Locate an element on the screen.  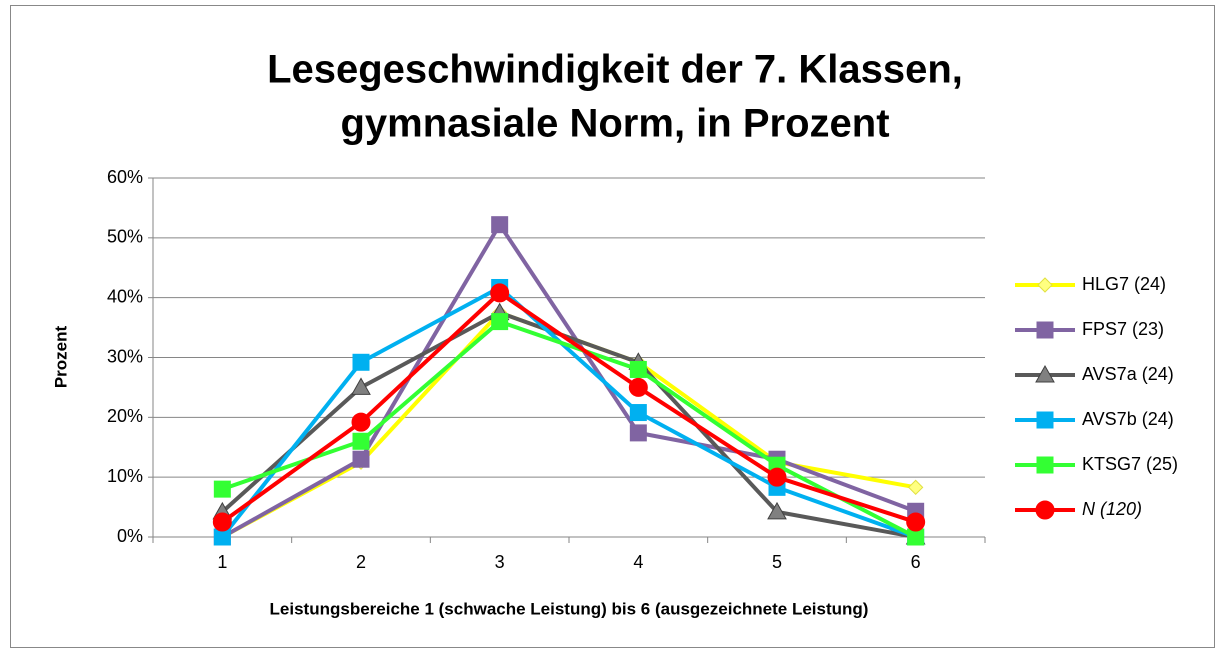
legend-label: N (120) is located at coordinates (1112, 509).